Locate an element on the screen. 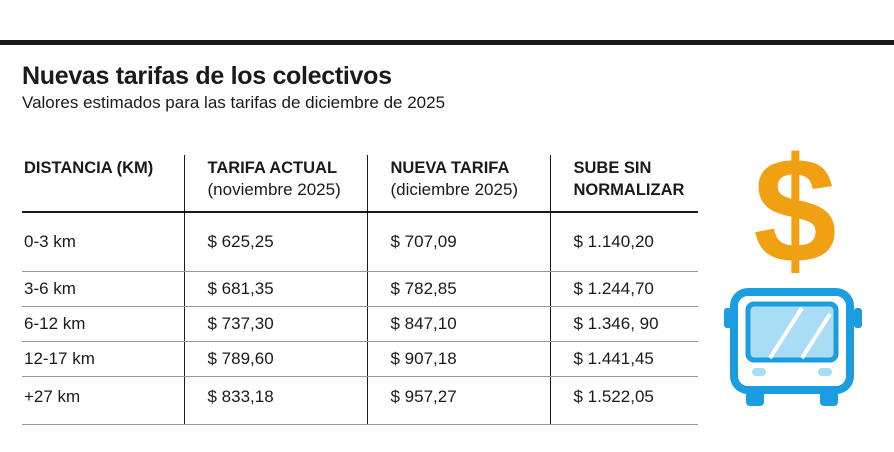 The width and height of the screenshot is (894, 452). table-cell: +27 km is located at coordinates (103, 400).